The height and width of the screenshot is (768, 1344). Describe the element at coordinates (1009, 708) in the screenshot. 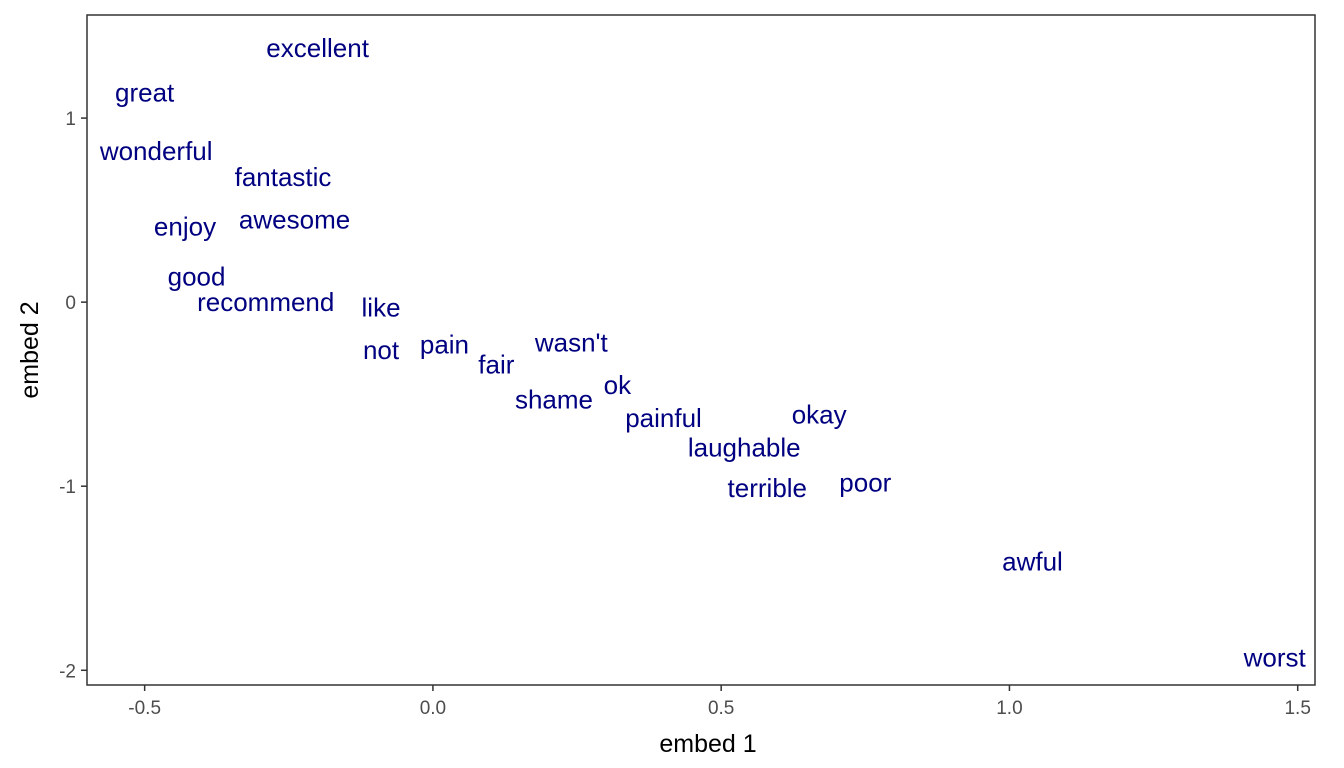

I see `x-tick-label: 1.0` at that location.